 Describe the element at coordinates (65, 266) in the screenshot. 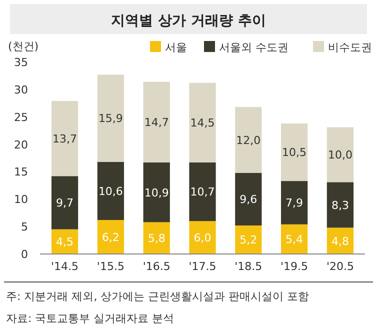

I see `x-tick-label: '14.5` at that location.